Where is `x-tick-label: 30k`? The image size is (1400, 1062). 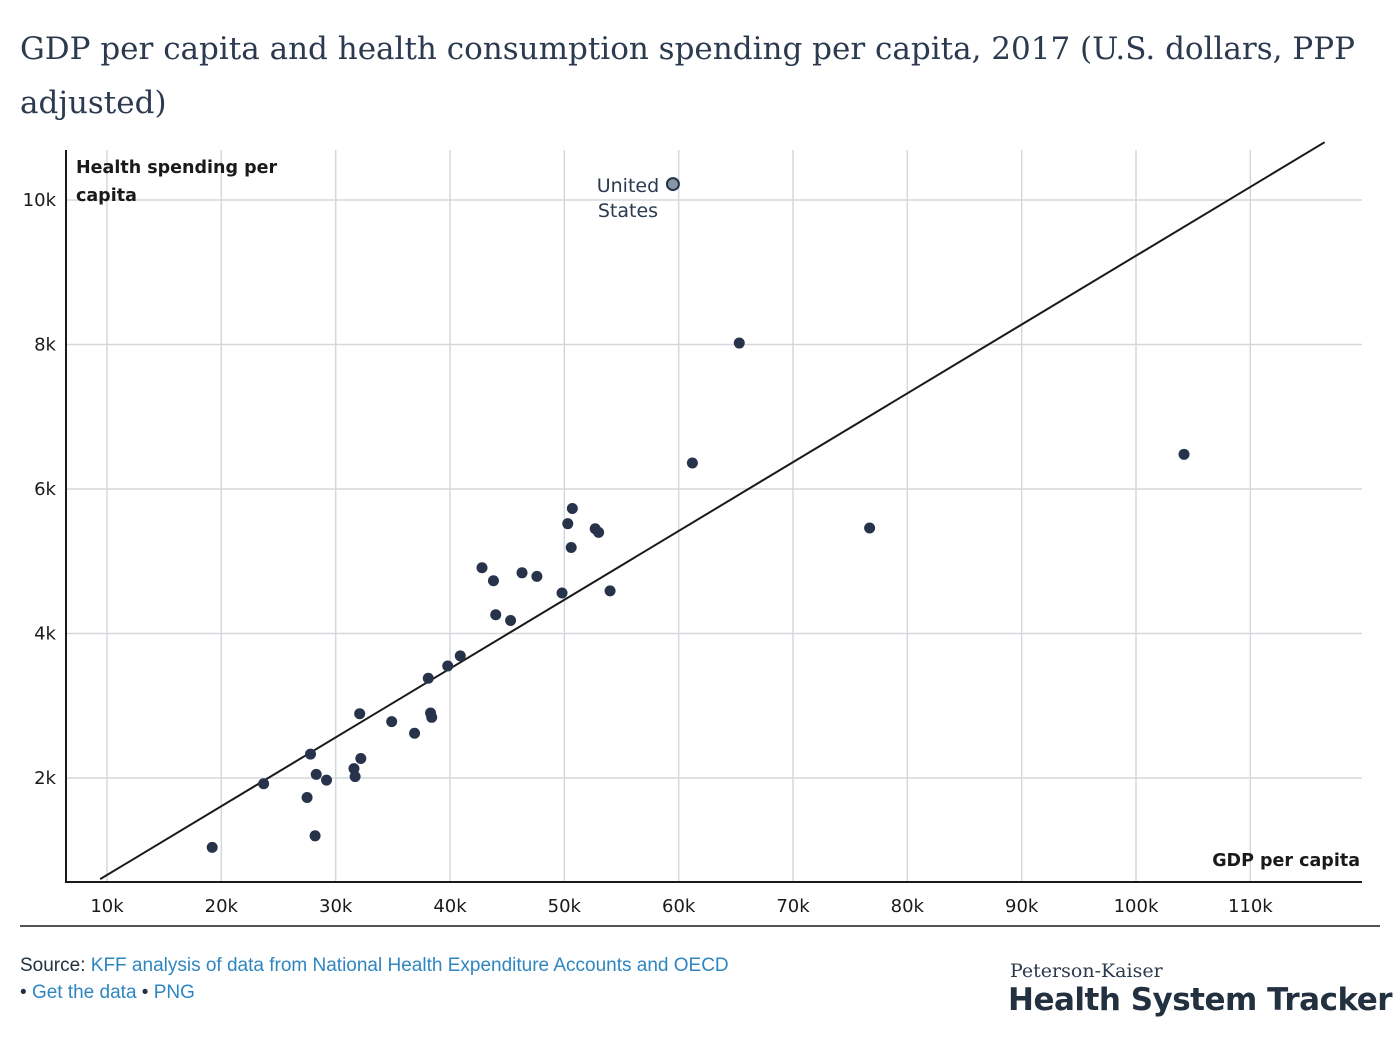
x-tick-label: 30k is located at coordinates (336, 906).